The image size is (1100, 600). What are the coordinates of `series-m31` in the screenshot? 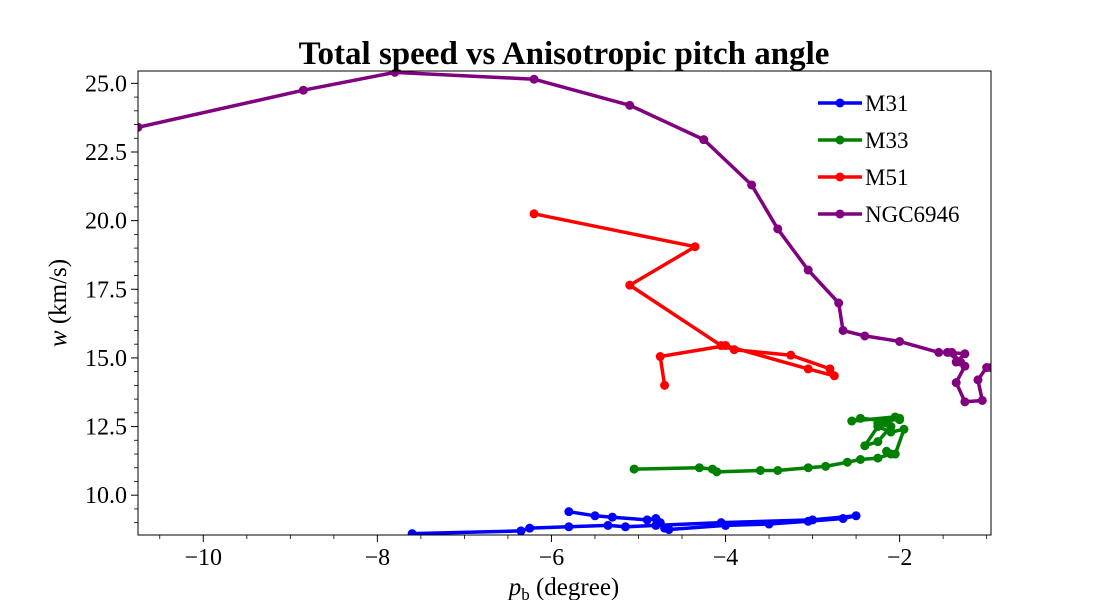 It's located at (634, 521).